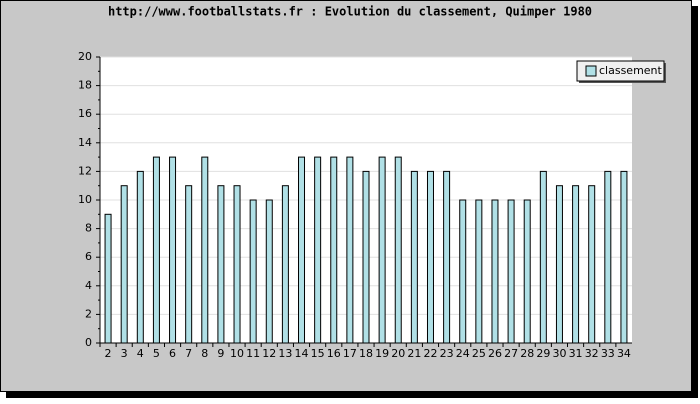  What do you see at coordinates (85, 56) in the screenshot?
I see `y-tick-label: 20` at bounding box center [85, 56].